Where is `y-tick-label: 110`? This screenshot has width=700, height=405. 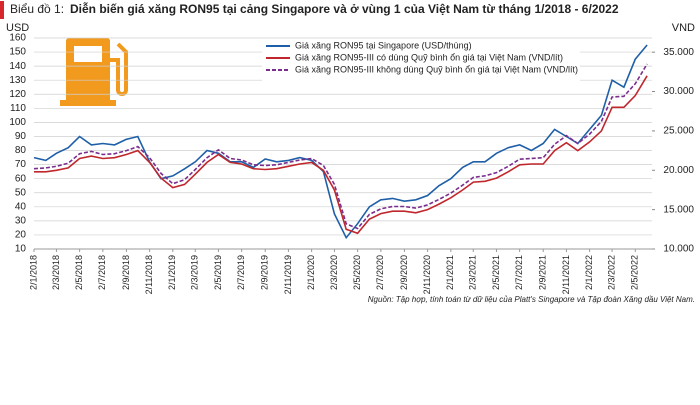
y-tick-label: 110 is located at coordinates (18, 108).